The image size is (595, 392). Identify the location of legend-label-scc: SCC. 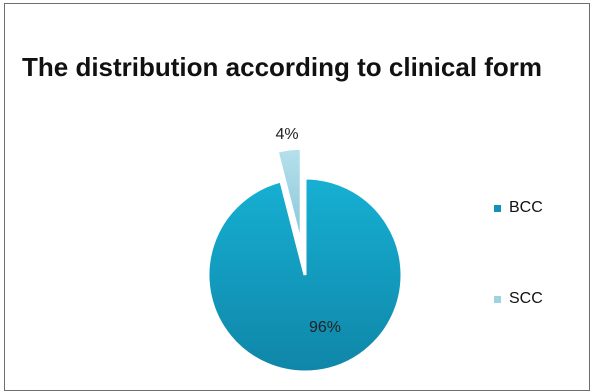
(526, 299).